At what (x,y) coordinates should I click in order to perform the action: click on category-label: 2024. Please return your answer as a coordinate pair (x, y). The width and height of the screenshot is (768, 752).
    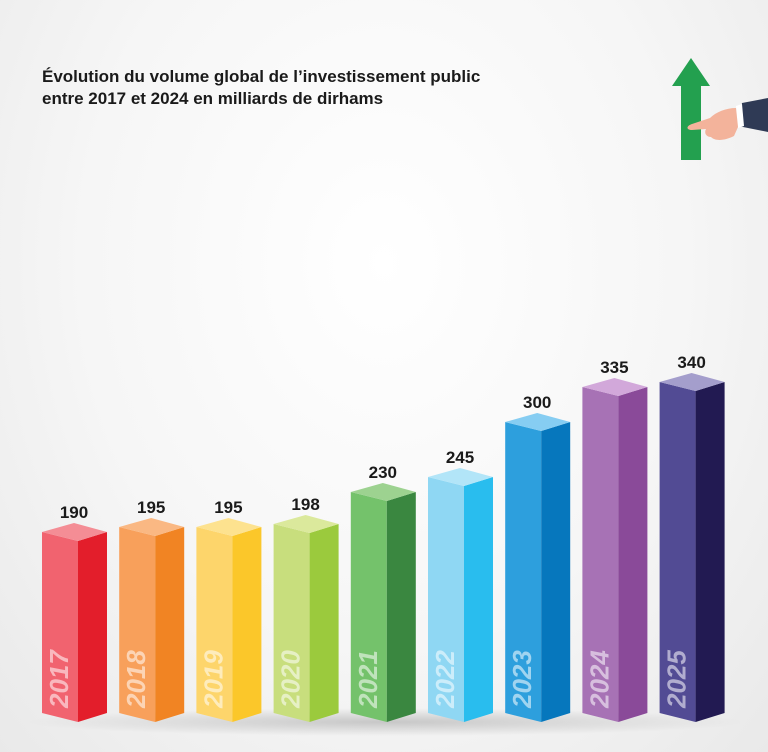
    Looking at the image, I should click on (599, 679).